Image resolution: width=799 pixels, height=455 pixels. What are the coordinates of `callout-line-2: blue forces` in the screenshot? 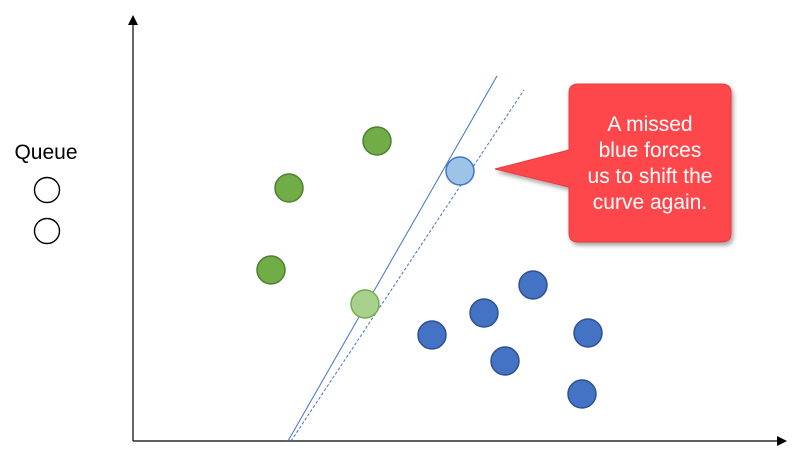 It's located at (650, 150).